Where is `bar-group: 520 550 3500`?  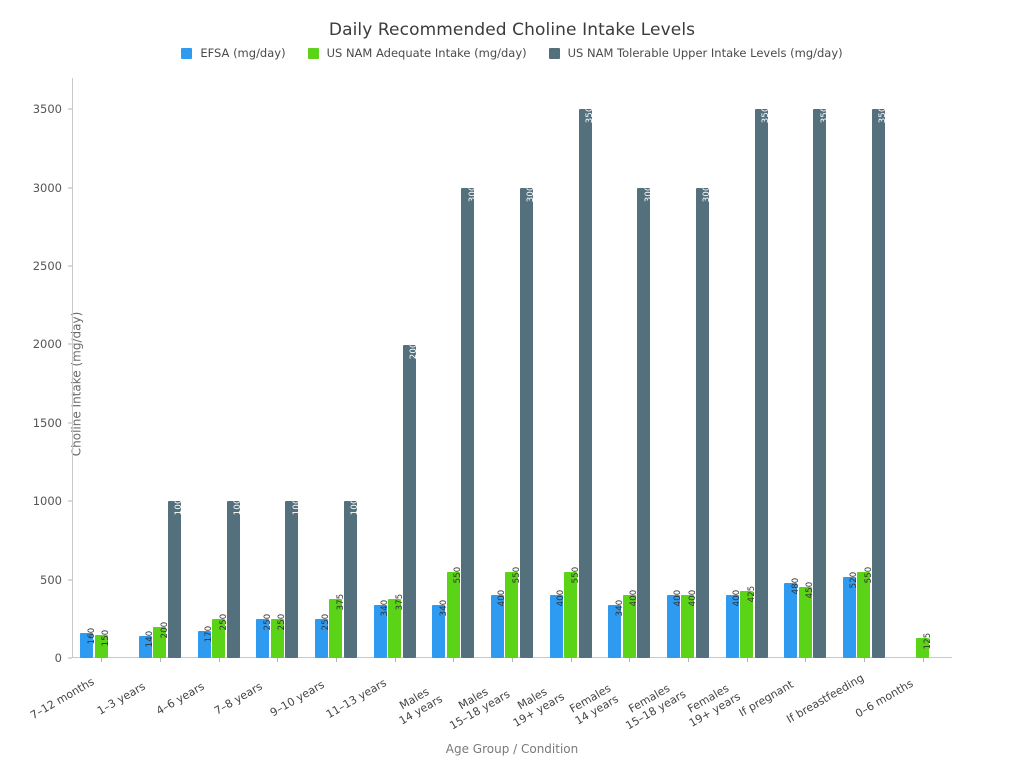 bar-group: 520 550 3500 is located at coordinates (864, 368).